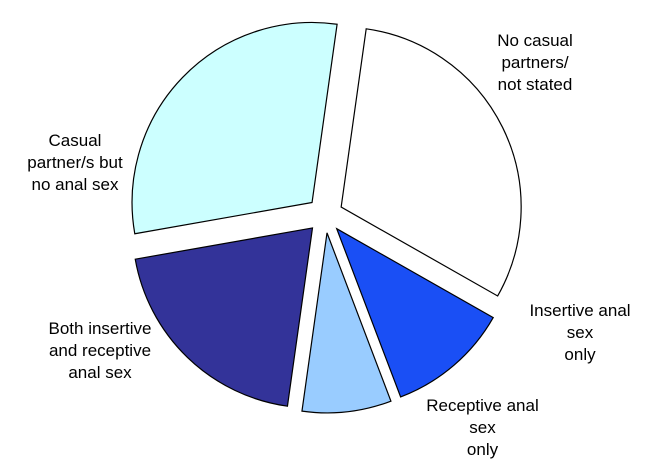  Describe the element at coordinates (75, 162) in the screenshot. I see `slice-label-casual-no-anal-sex: Casual partner/s but no anal sex` at that location.